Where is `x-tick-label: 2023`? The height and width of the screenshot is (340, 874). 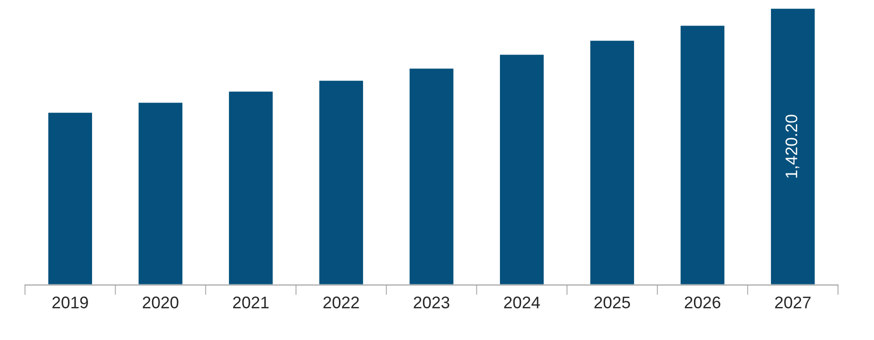
x-tick-label: 2023 is located at coordinates (432, 302).